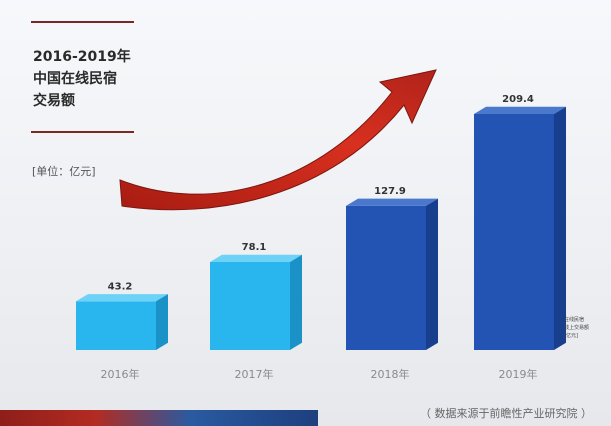 The height and width of the screenshot is (426, 611). I want to click on x-tick-label: 2018年, so click(390, 374).